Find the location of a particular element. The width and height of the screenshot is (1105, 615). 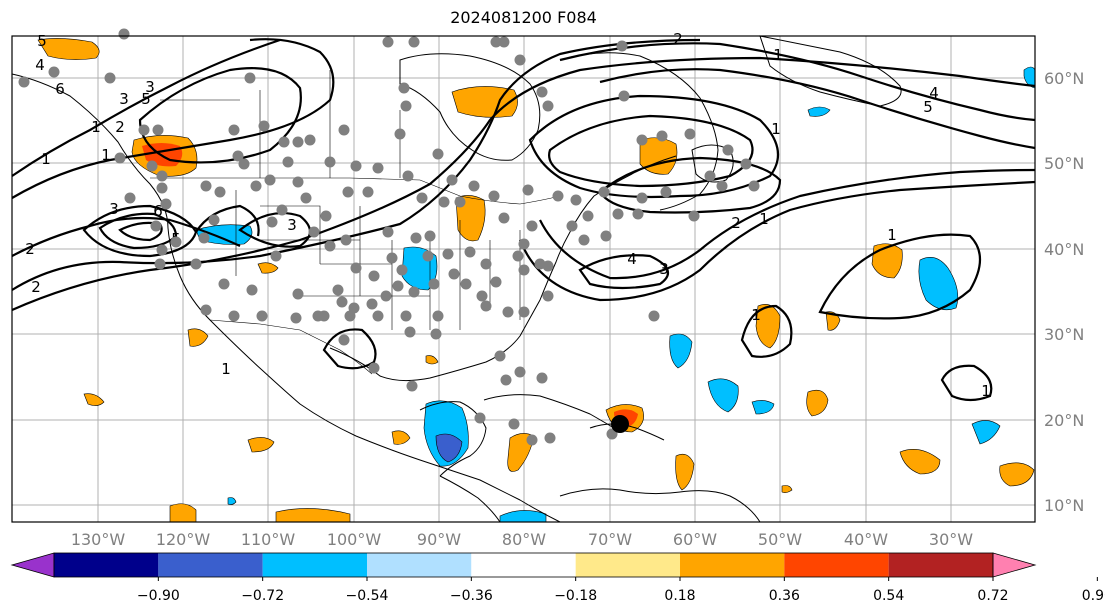

latitude-labels: 60°N 50°N 40°N 30°N 20°N 10°N is located at coordinates (1064, 292).